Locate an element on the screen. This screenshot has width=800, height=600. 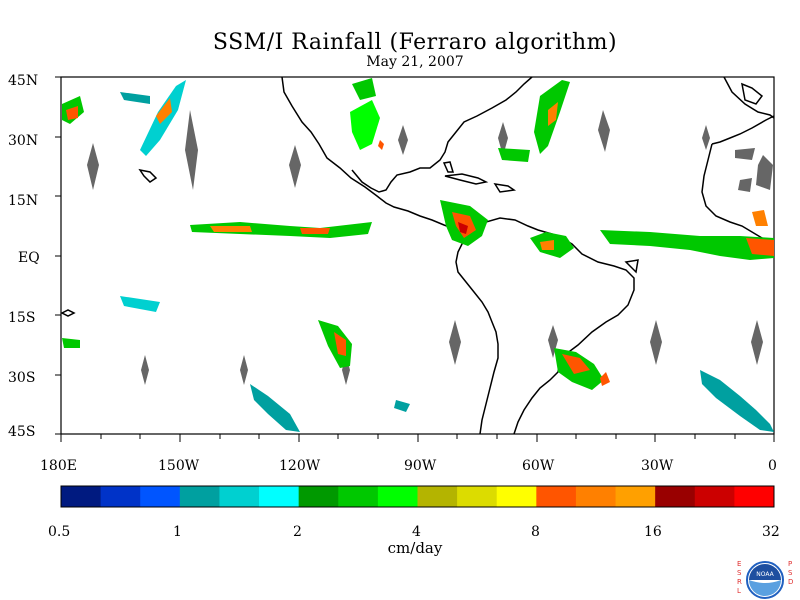
colorbar-label-5: 16 is located at coordinates (653, 532).